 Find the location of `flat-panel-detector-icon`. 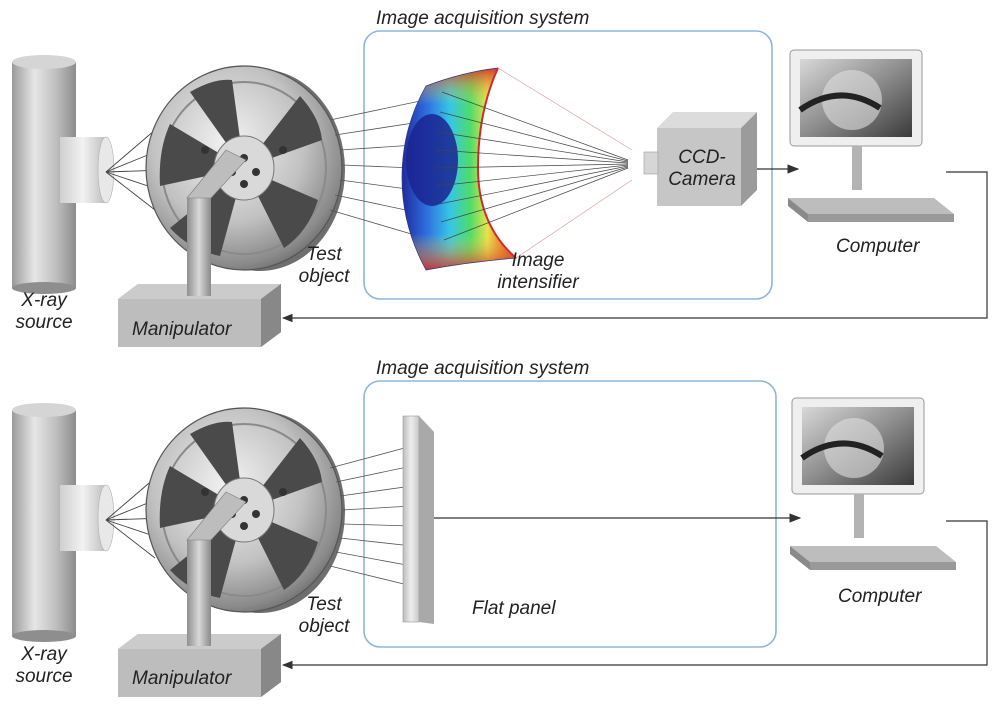

flat-panel-detector-icon is located at coordinates (418, 519).